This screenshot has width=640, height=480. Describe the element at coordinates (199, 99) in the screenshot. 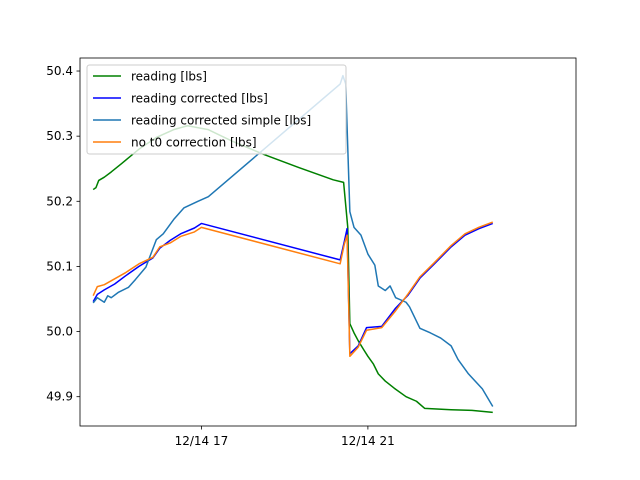

I see `legend-label: reading corrected [lbs]` at that location.